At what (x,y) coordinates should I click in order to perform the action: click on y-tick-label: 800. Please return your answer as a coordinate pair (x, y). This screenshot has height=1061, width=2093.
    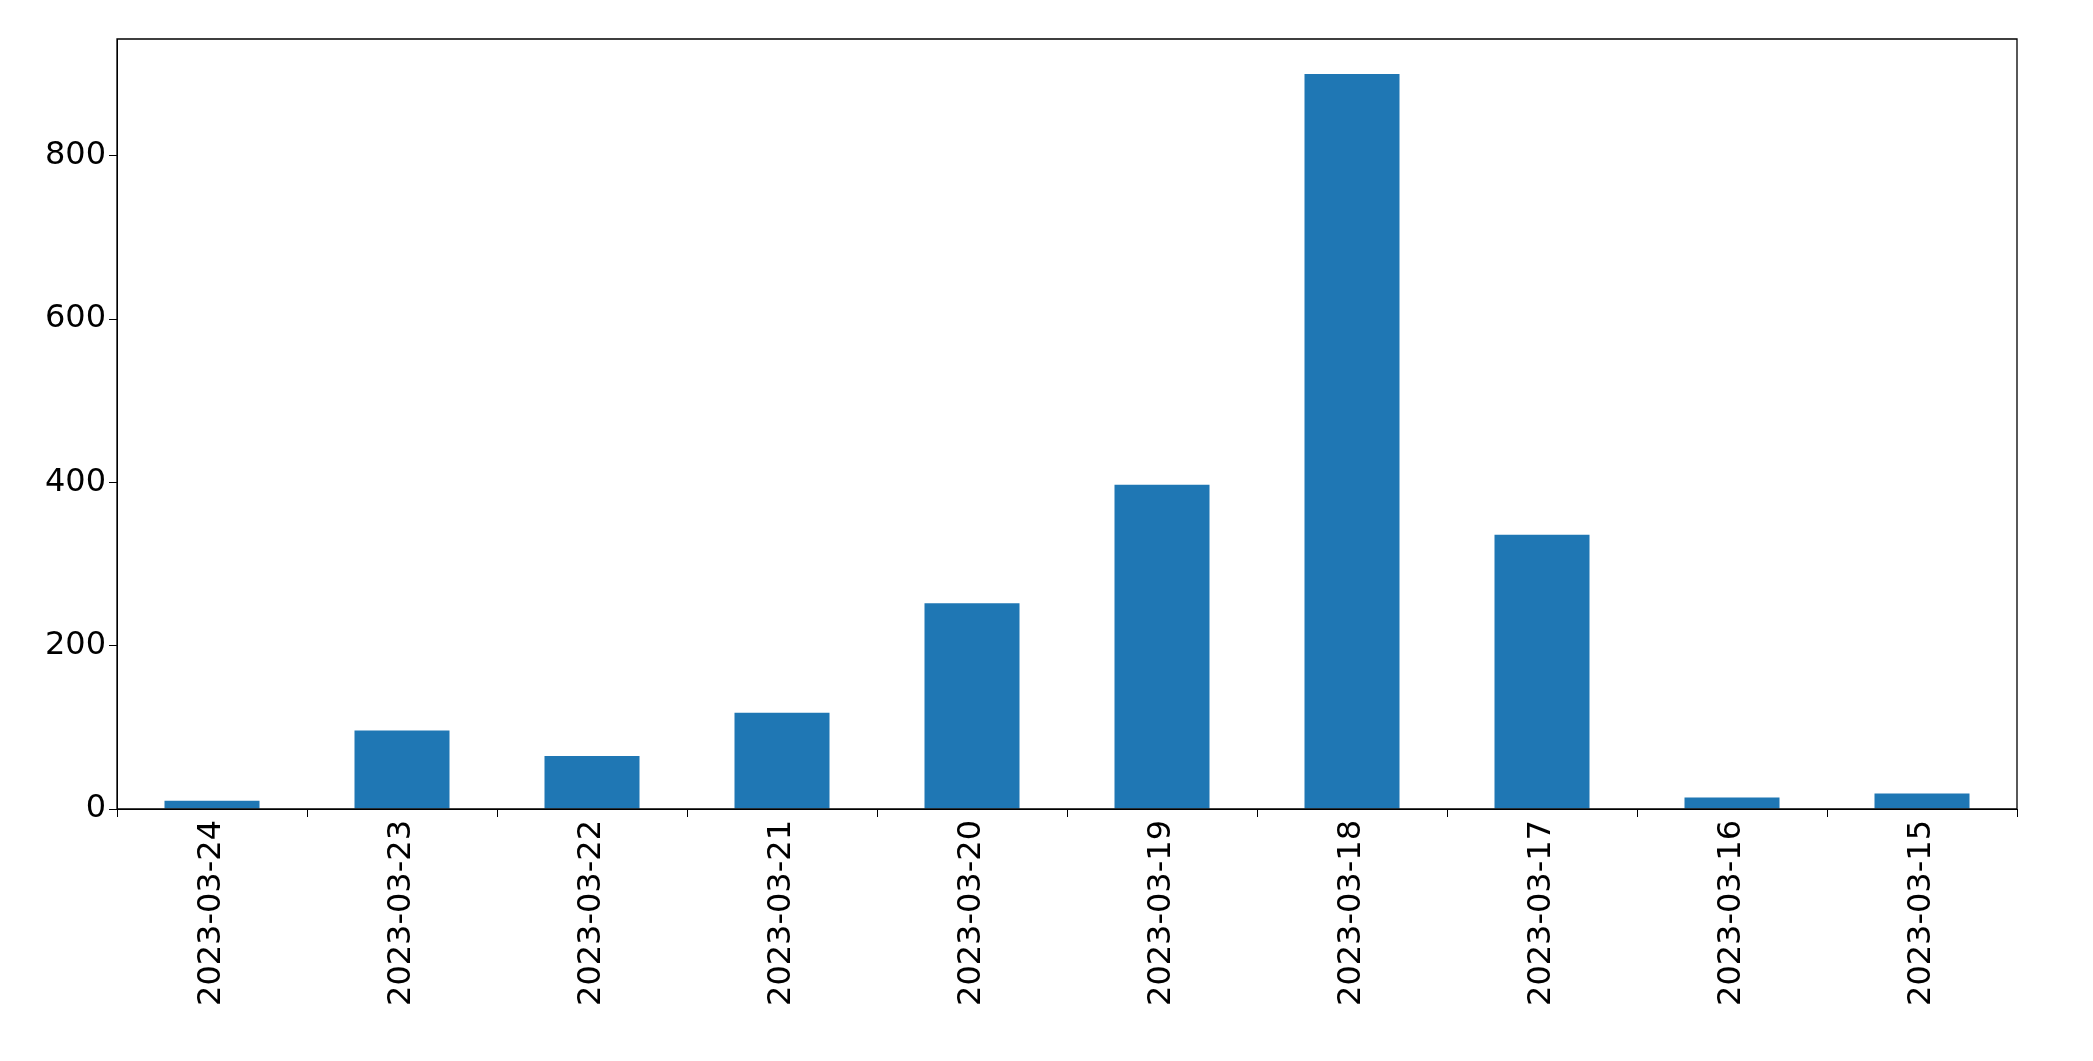
    Looking at the image, I should click on (75, 153).